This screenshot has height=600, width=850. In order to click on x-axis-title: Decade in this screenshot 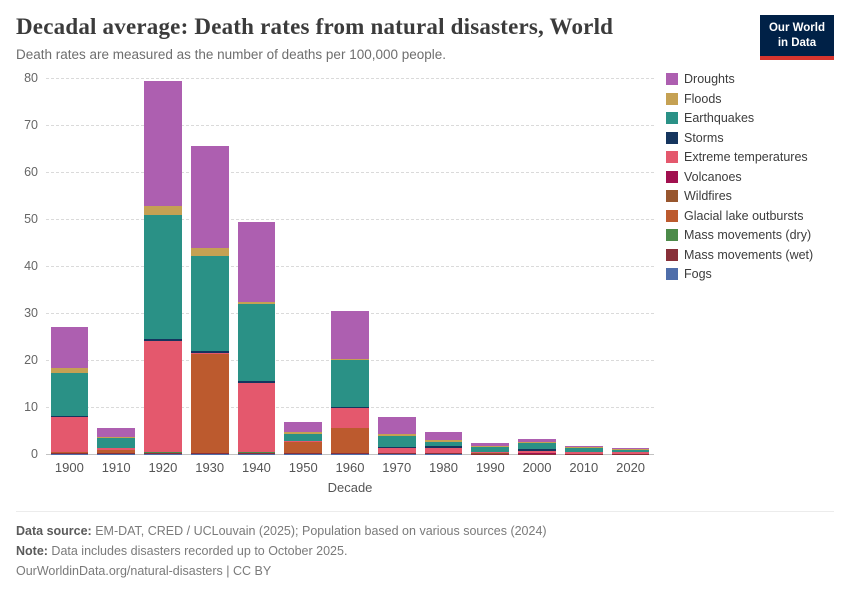, I will do `click(350, 487)`.